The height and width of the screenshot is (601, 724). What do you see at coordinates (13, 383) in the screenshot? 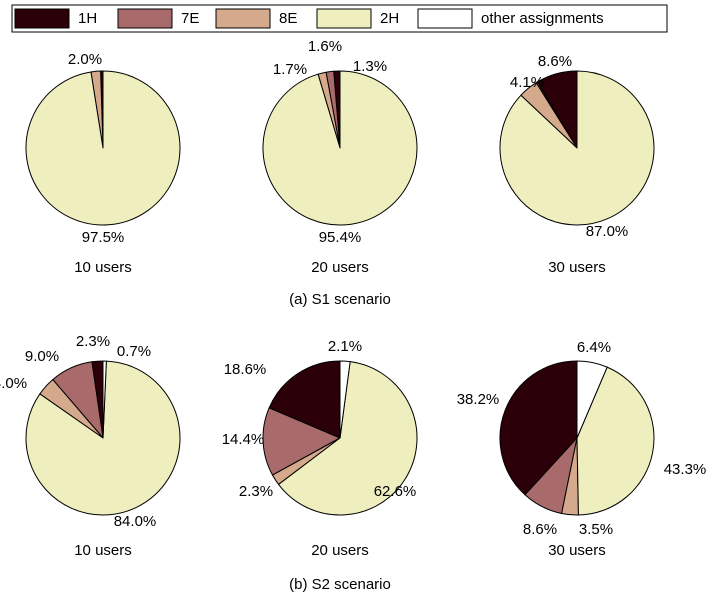
I see `value-label: 4.0%` at bounding box center [13, 383].